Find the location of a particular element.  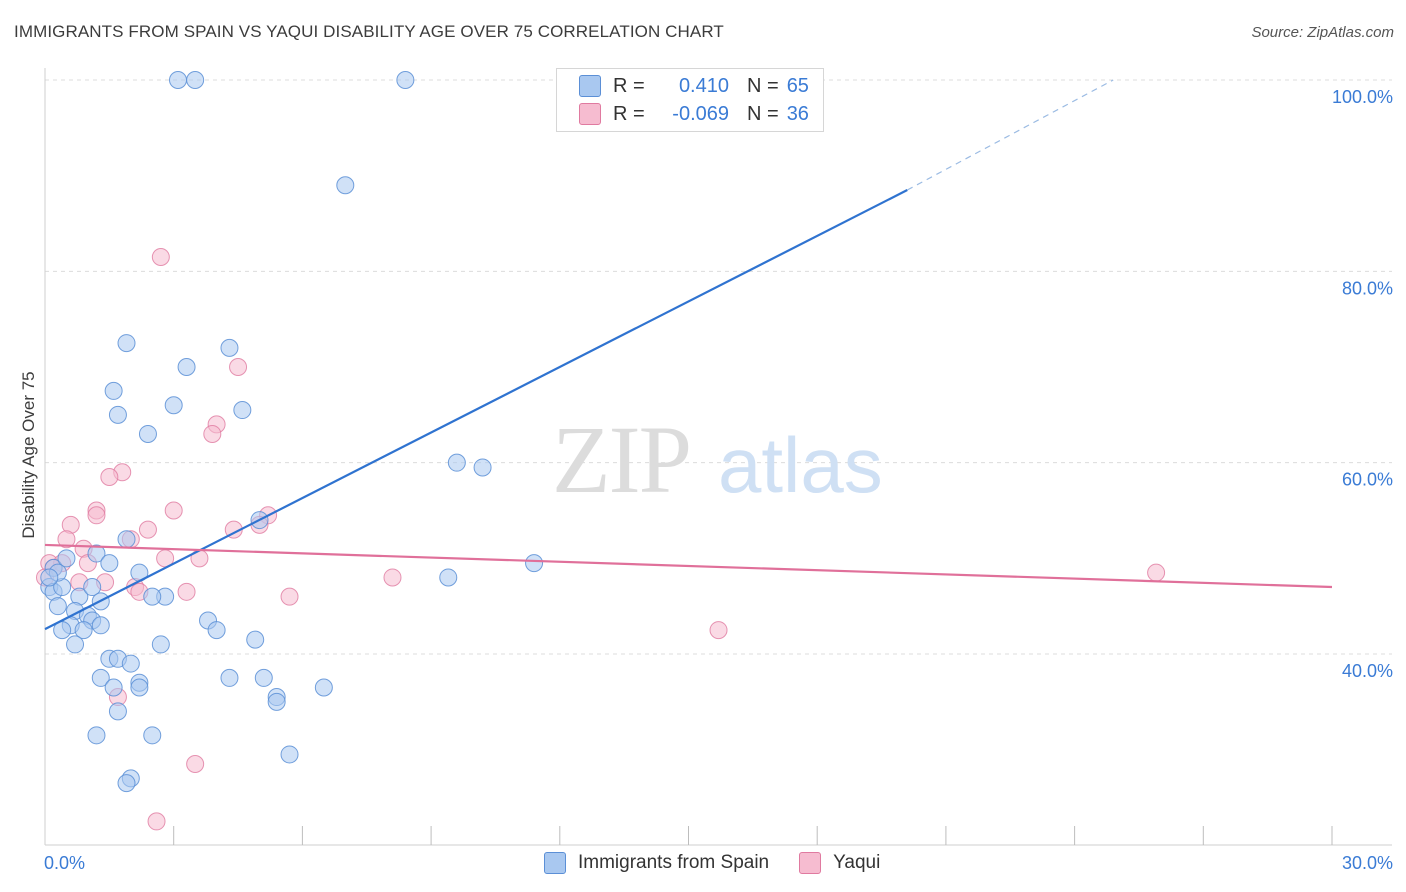

legend-item-yaqui: Yaqui is located at coordinates (839, 863).